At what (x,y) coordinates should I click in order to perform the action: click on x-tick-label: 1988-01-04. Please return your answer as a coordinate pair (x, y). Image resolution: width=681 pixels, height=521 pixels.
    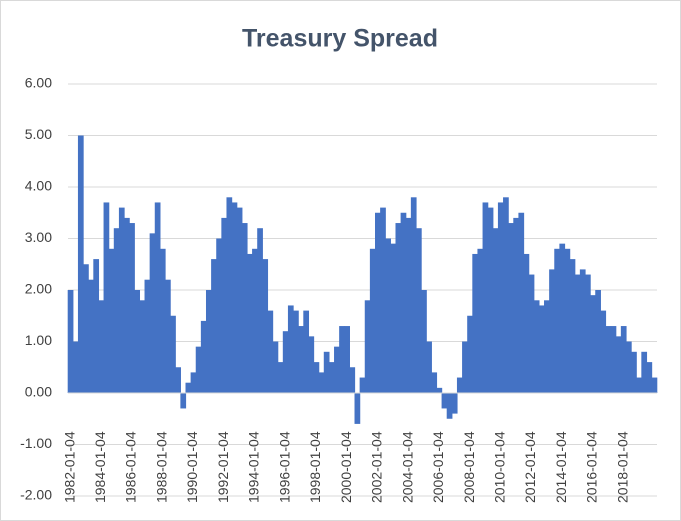
    Looking at the image, I should click on (161, 467).